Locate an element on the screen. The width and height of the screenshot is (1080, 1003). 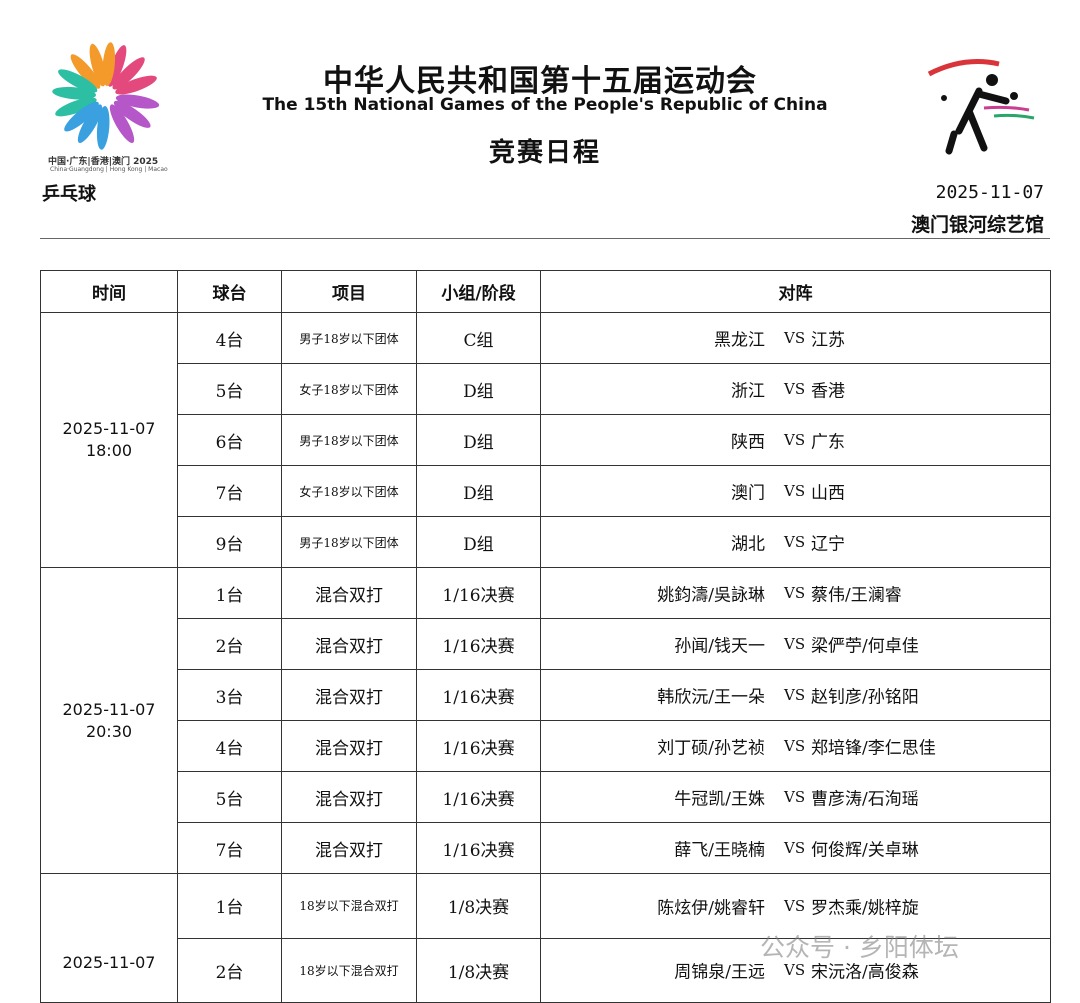
title: 中华人民共和国第十五届运动会 is located at coordinates (540, 81).